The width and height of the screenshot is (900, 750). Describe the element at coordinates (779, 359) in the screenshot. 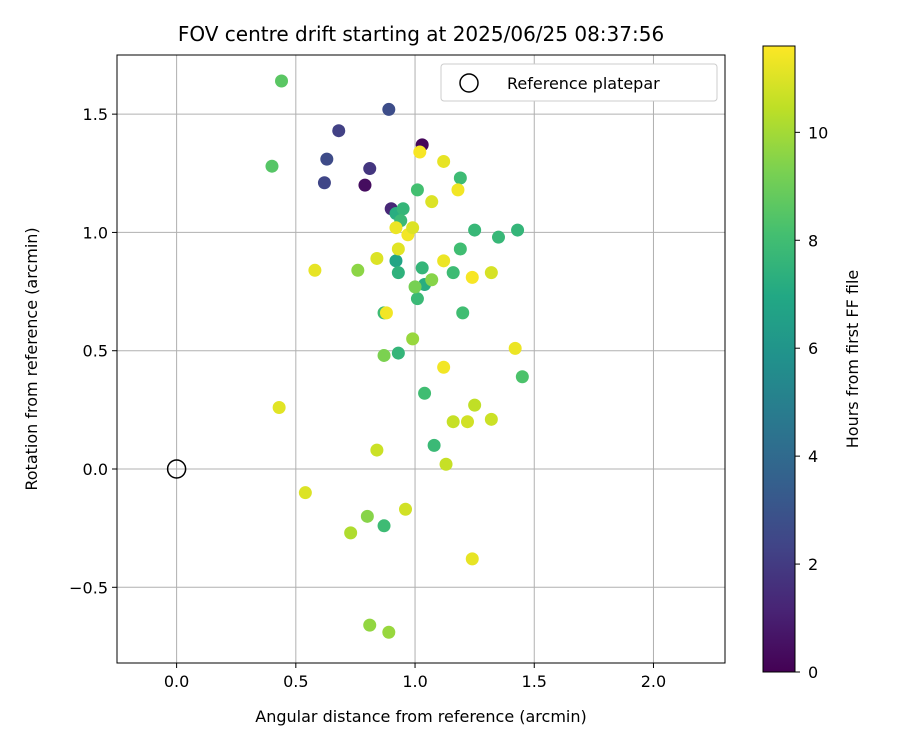

I see `colorbar-gradient` at that location.